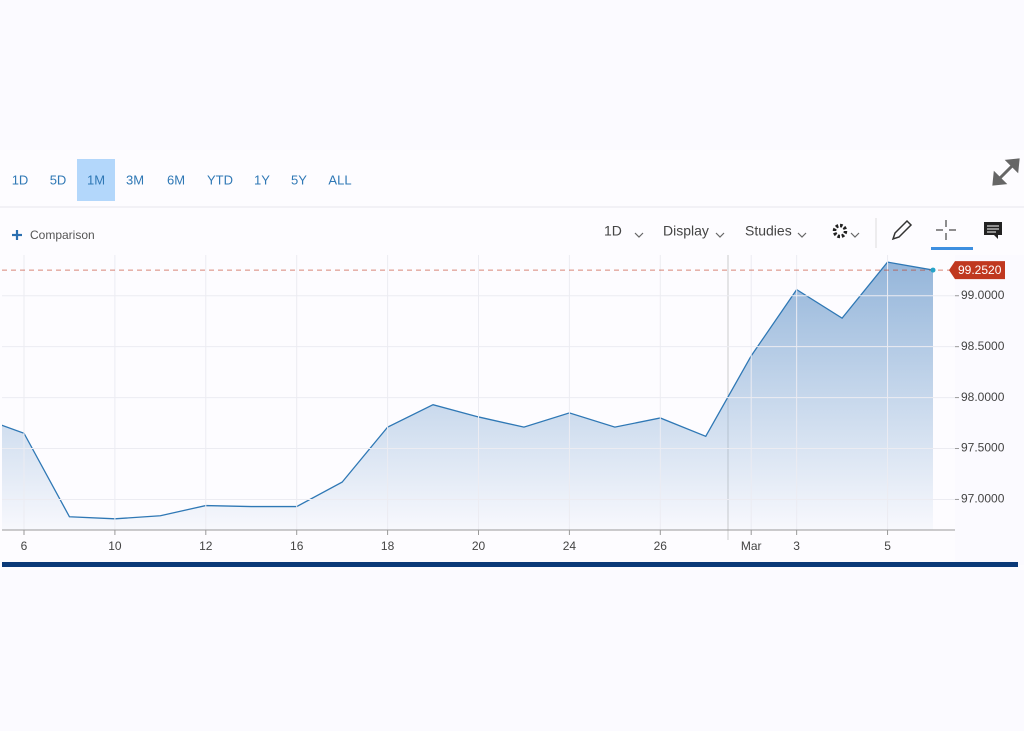  I want to click on x-tick-label: 6, so click(24, 546).